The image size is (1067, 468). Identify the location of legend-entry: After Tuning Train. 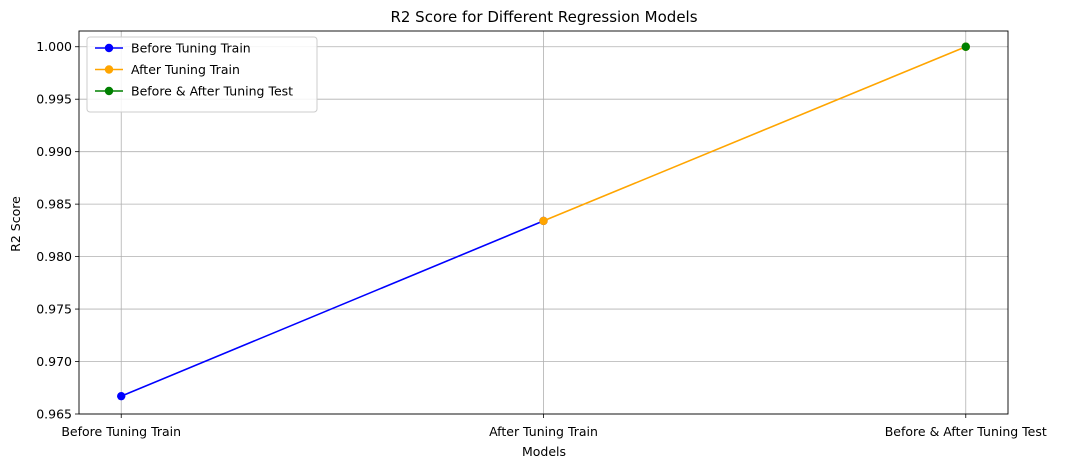
(167, 69).